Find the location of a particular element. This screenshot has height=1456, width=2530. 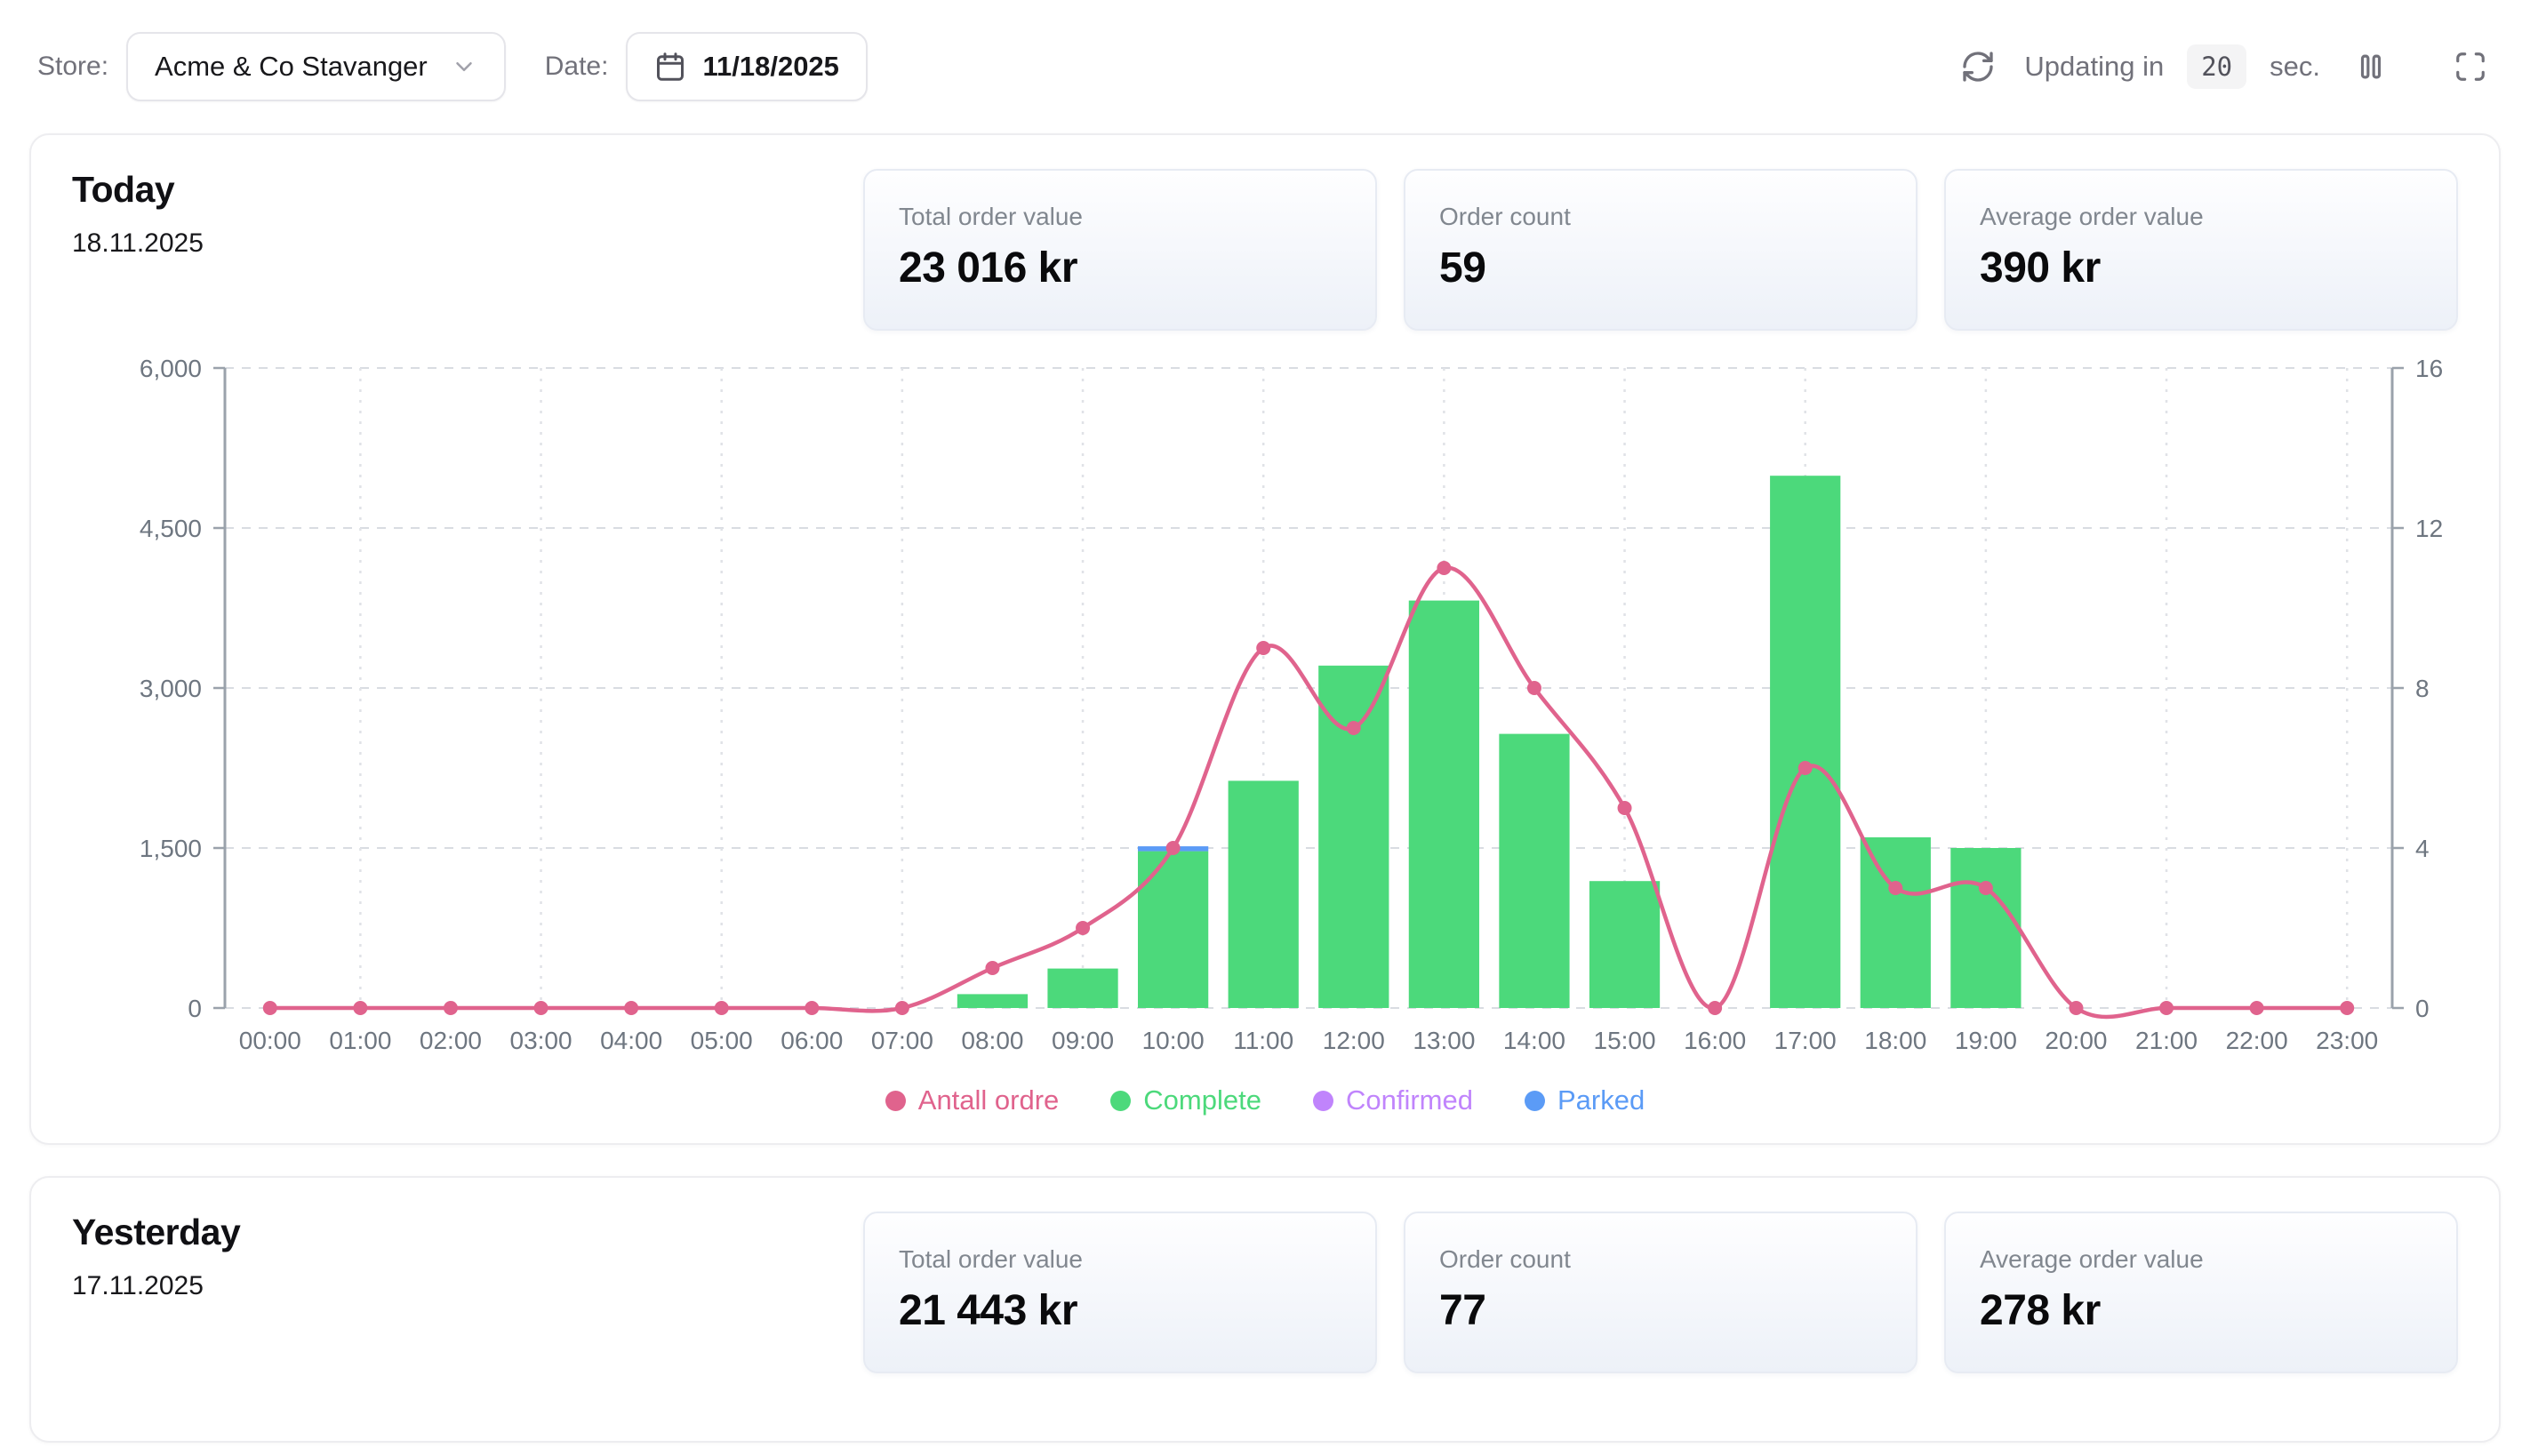

legend-item-antall-ordre: Antall ordre is located at coordinates (972, 1100).